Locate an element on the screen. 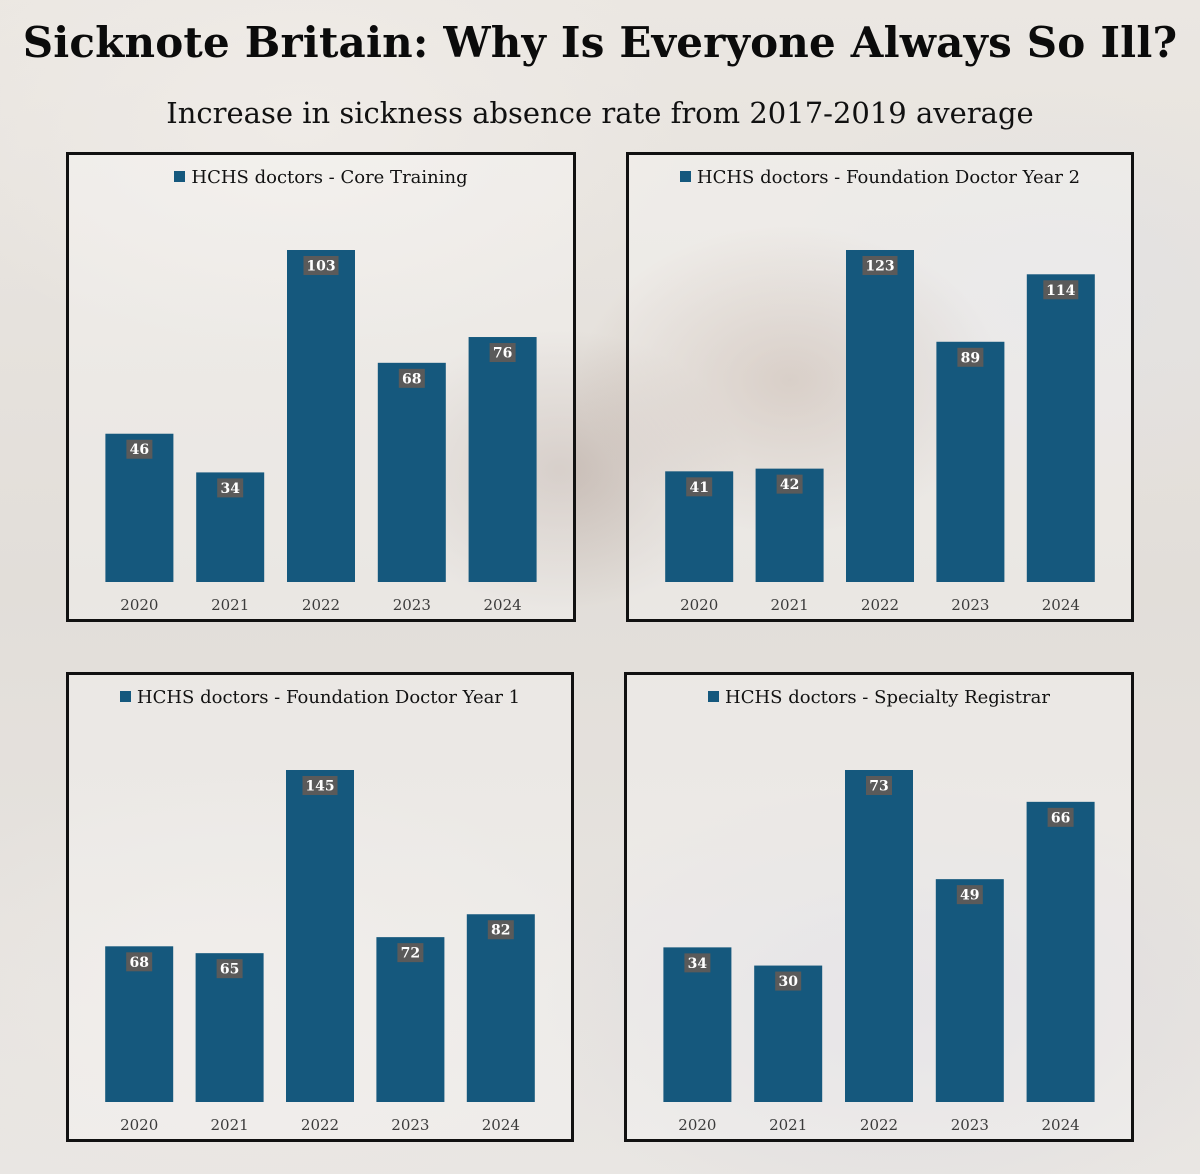 This screenshot has height=1174, width=1200. chart-legend: HCHS doctors - Specialty Registrar is located at coordinates (879, 697).